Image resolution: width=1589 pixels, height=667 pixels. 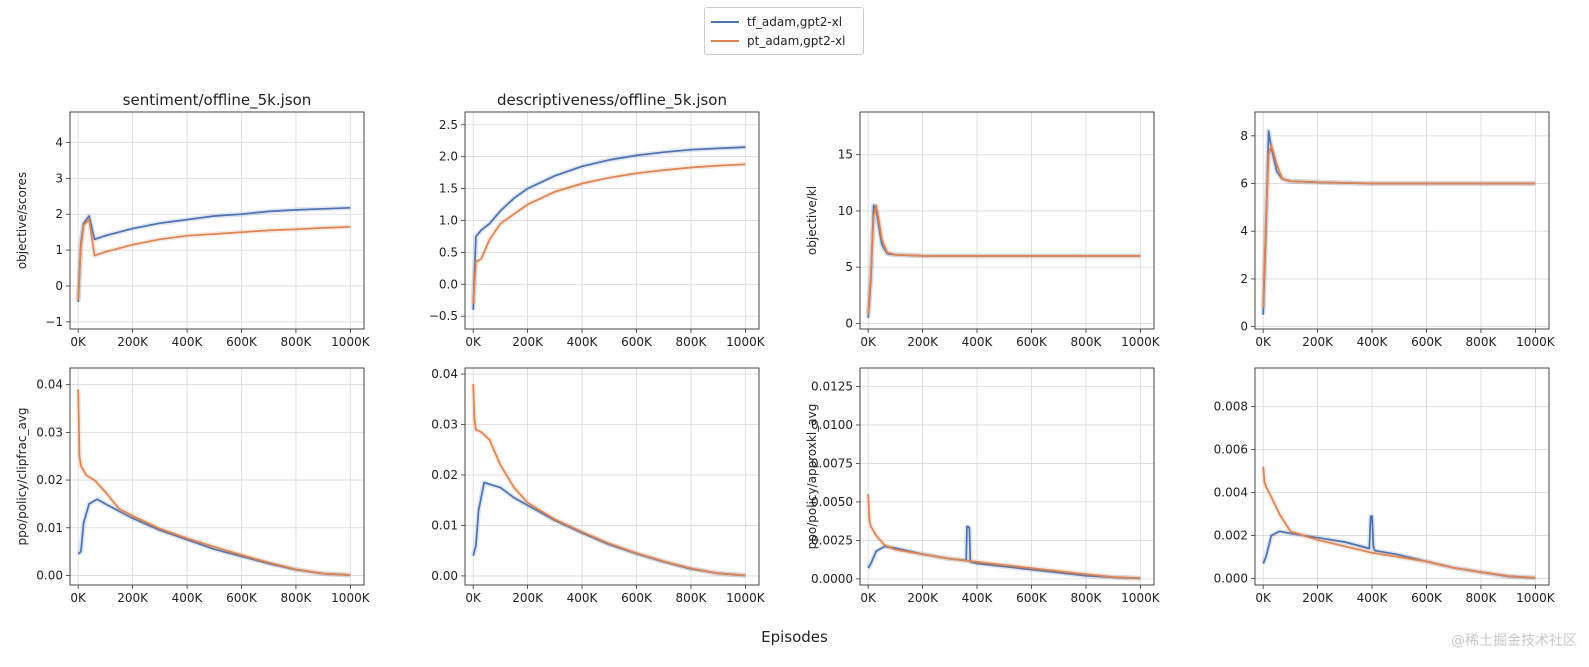 What do you see at coordinates (444, 576) in the screenshot?
I see `y-tick-label: 0.00` at bounding box center [444, 576].